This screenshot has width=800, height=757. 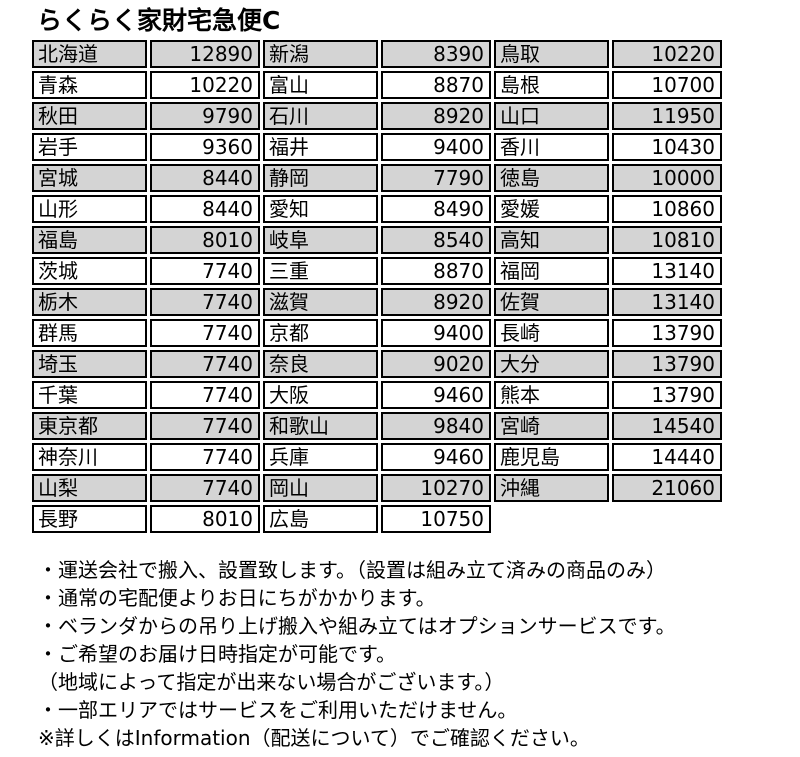 What do you see at coordinates (89, 85) in the screenshot?
I see `prefecture-cell: 青森` at bounding box center [89, 85].